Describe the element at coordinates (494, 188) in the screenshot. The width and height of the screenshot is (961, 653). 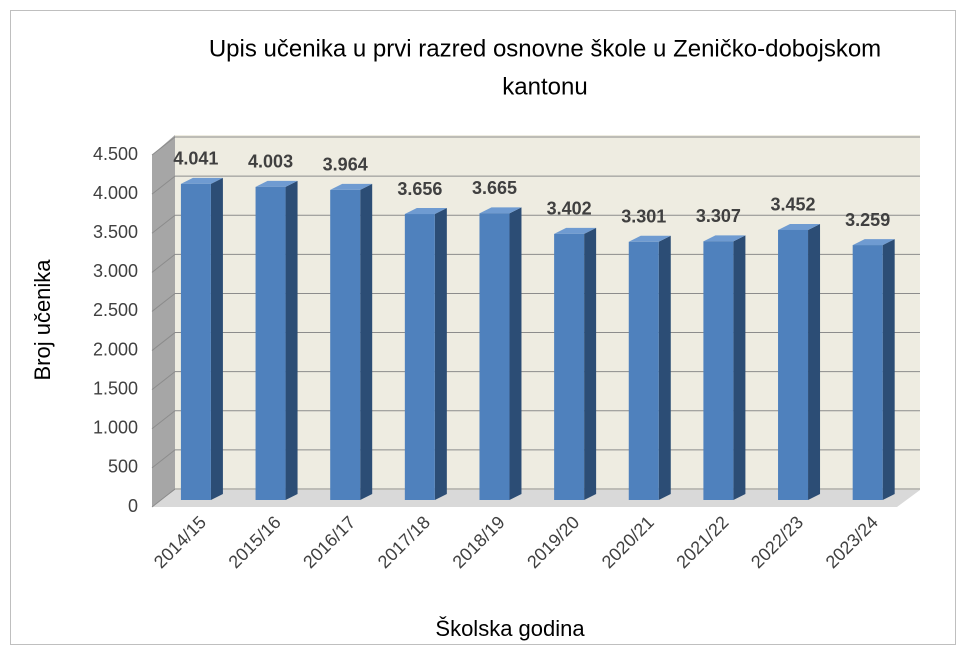
I see `data-label: 3.665` at that location.